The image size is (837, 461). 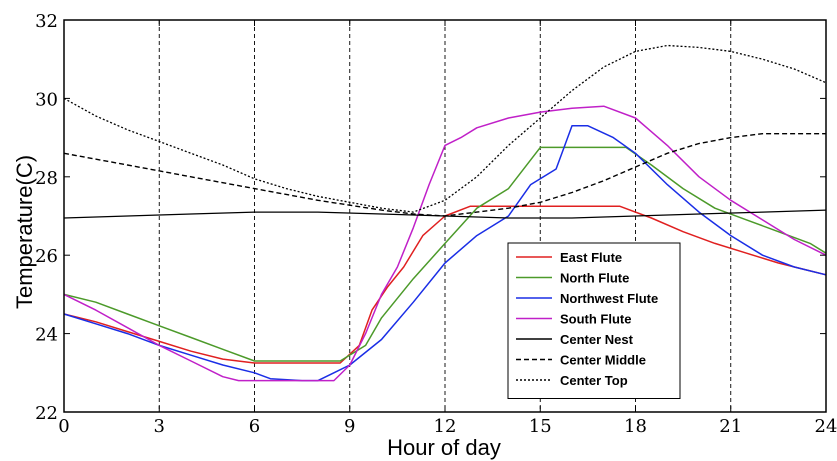 What do you see at coordinates (46, 178) in the screenshot?
I see `y-tick-label: 28` at bounding box center [46, 178].